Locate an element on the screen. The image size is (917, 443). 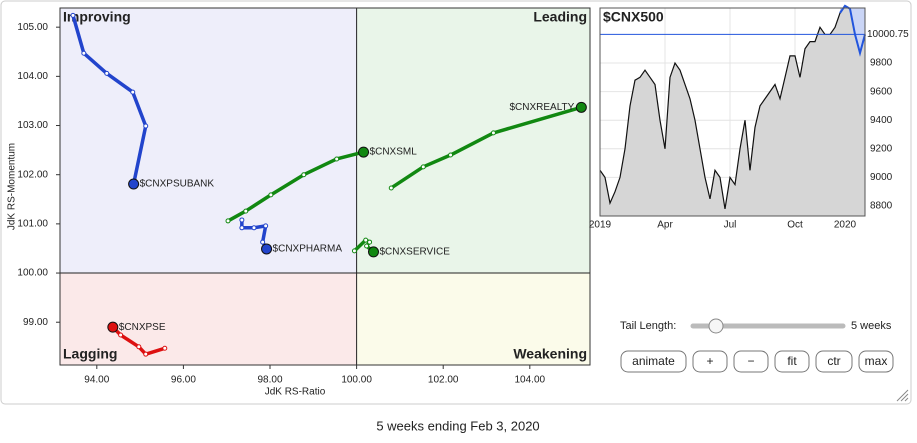
x-tick-label: 98.00 is located at coordinates (269, 380).